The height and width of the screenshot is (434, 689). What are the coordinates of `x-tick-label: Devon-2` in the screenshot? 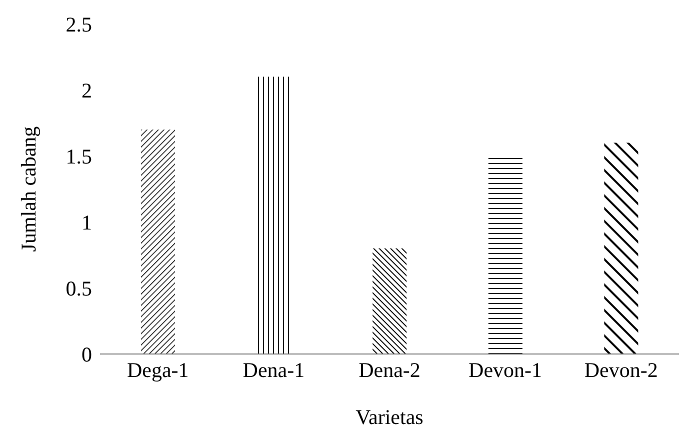 It's located at (621, 370).